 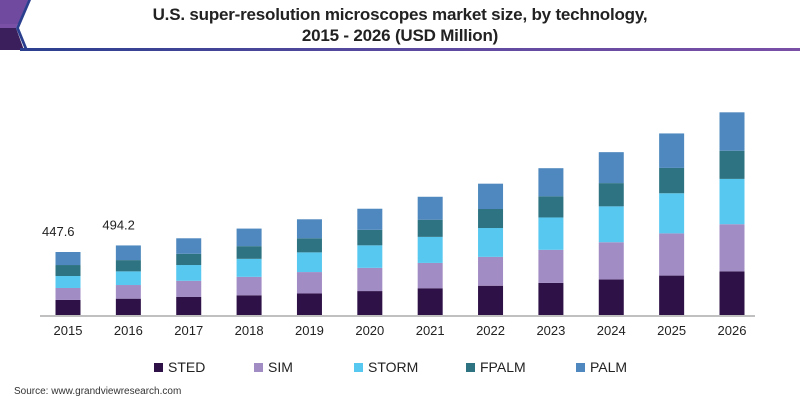 I want to click on bar-segment-storm-2016, so click(x=128, y=278).